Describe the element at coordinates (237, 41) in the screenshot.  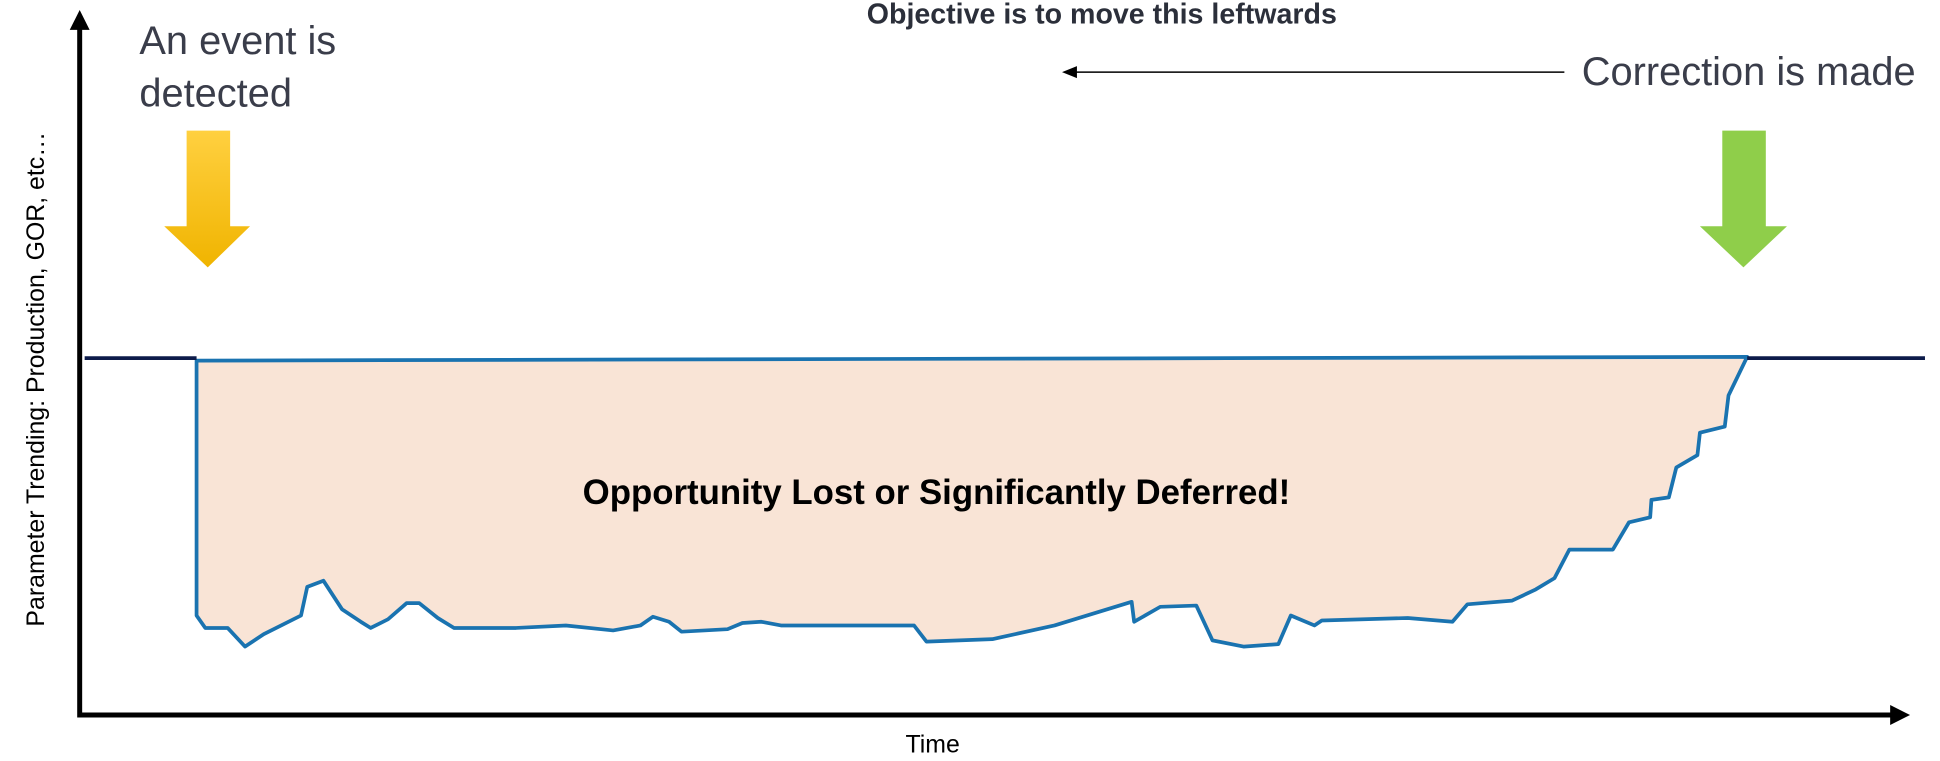
I see `event-label: An event is` at that location.